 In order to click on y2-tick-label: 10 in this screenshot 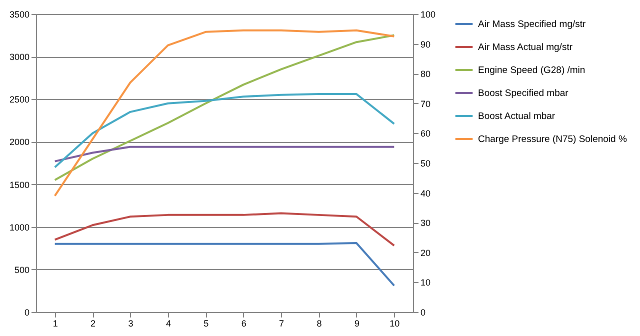, I will do `click(425, 283)`.